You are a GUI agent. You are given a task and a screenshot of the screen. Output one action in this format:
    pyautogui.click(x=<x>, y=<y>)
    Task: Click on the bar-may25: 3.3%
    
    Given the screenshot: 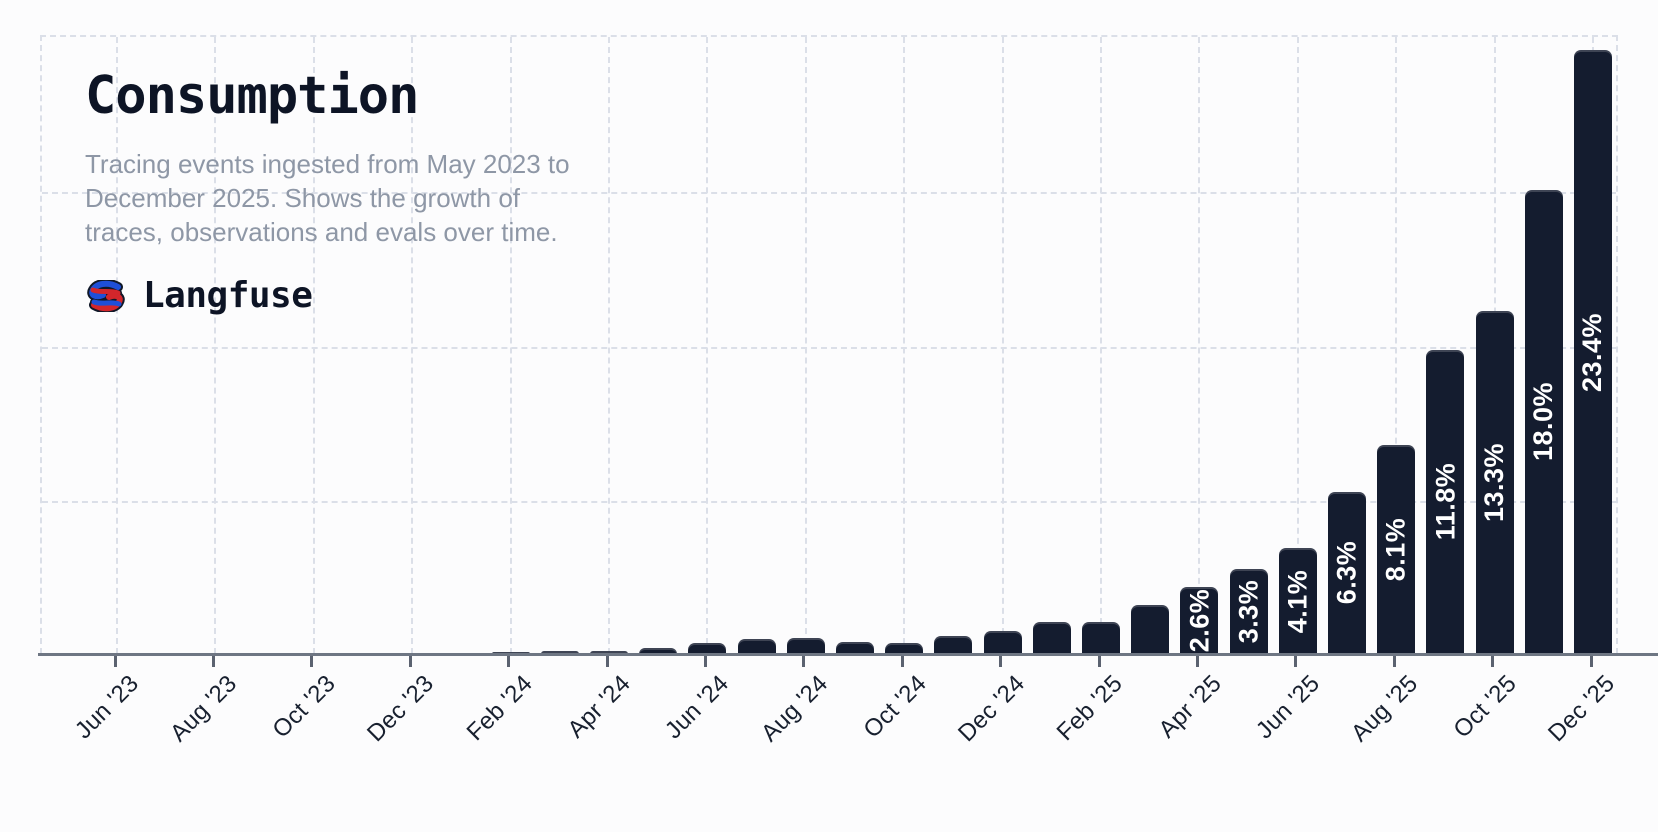 What is the action you would take?
    pyautogui.click(x=1248, y=611)
    